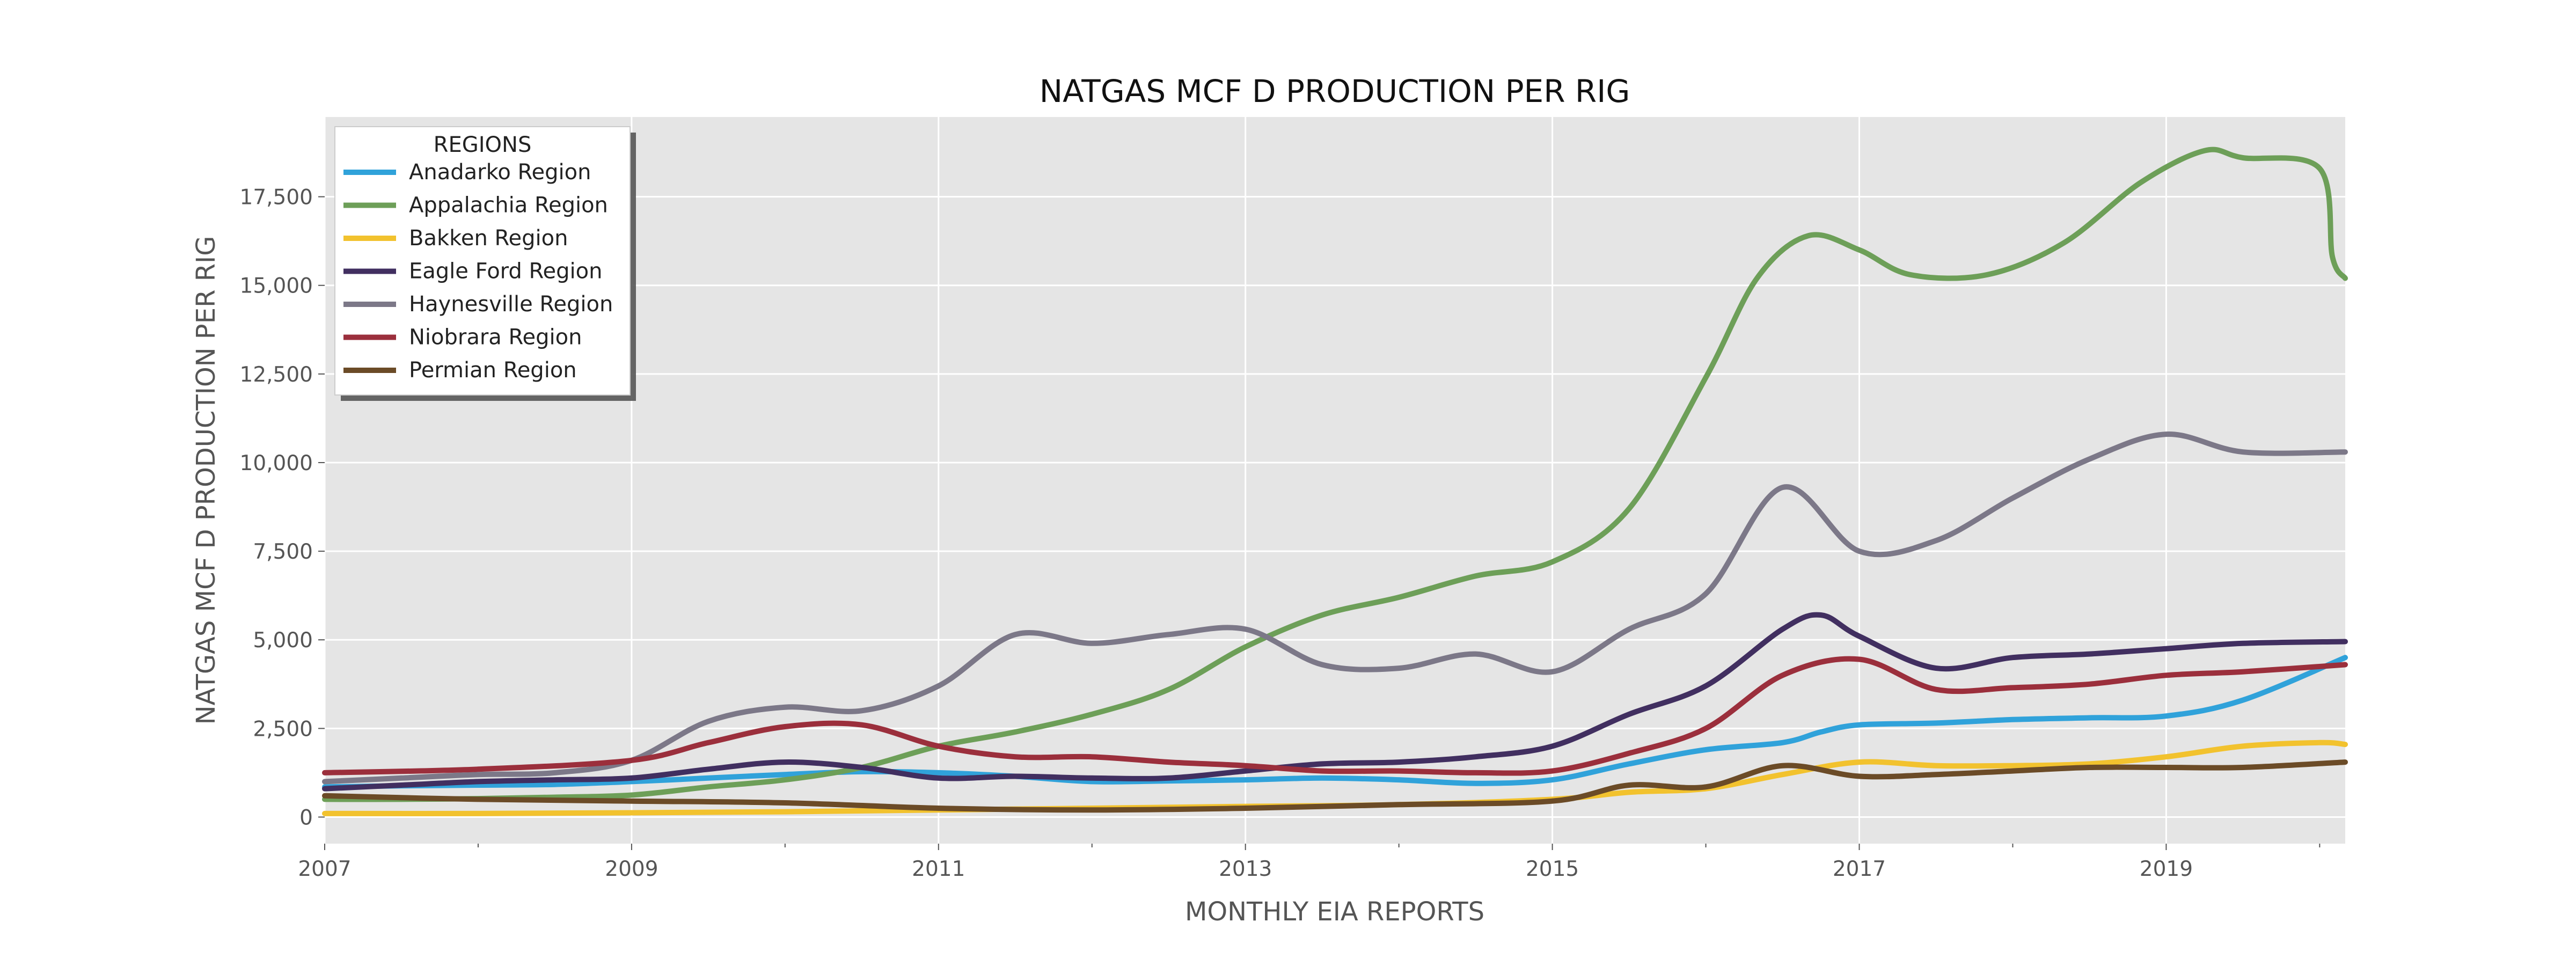 The width and height of the screenshot is (2576, 966). What do you see at coordinates (283, 640) in the screenshot?
I see `y-tick-label: 5,000` at bounding box center [283, 640].